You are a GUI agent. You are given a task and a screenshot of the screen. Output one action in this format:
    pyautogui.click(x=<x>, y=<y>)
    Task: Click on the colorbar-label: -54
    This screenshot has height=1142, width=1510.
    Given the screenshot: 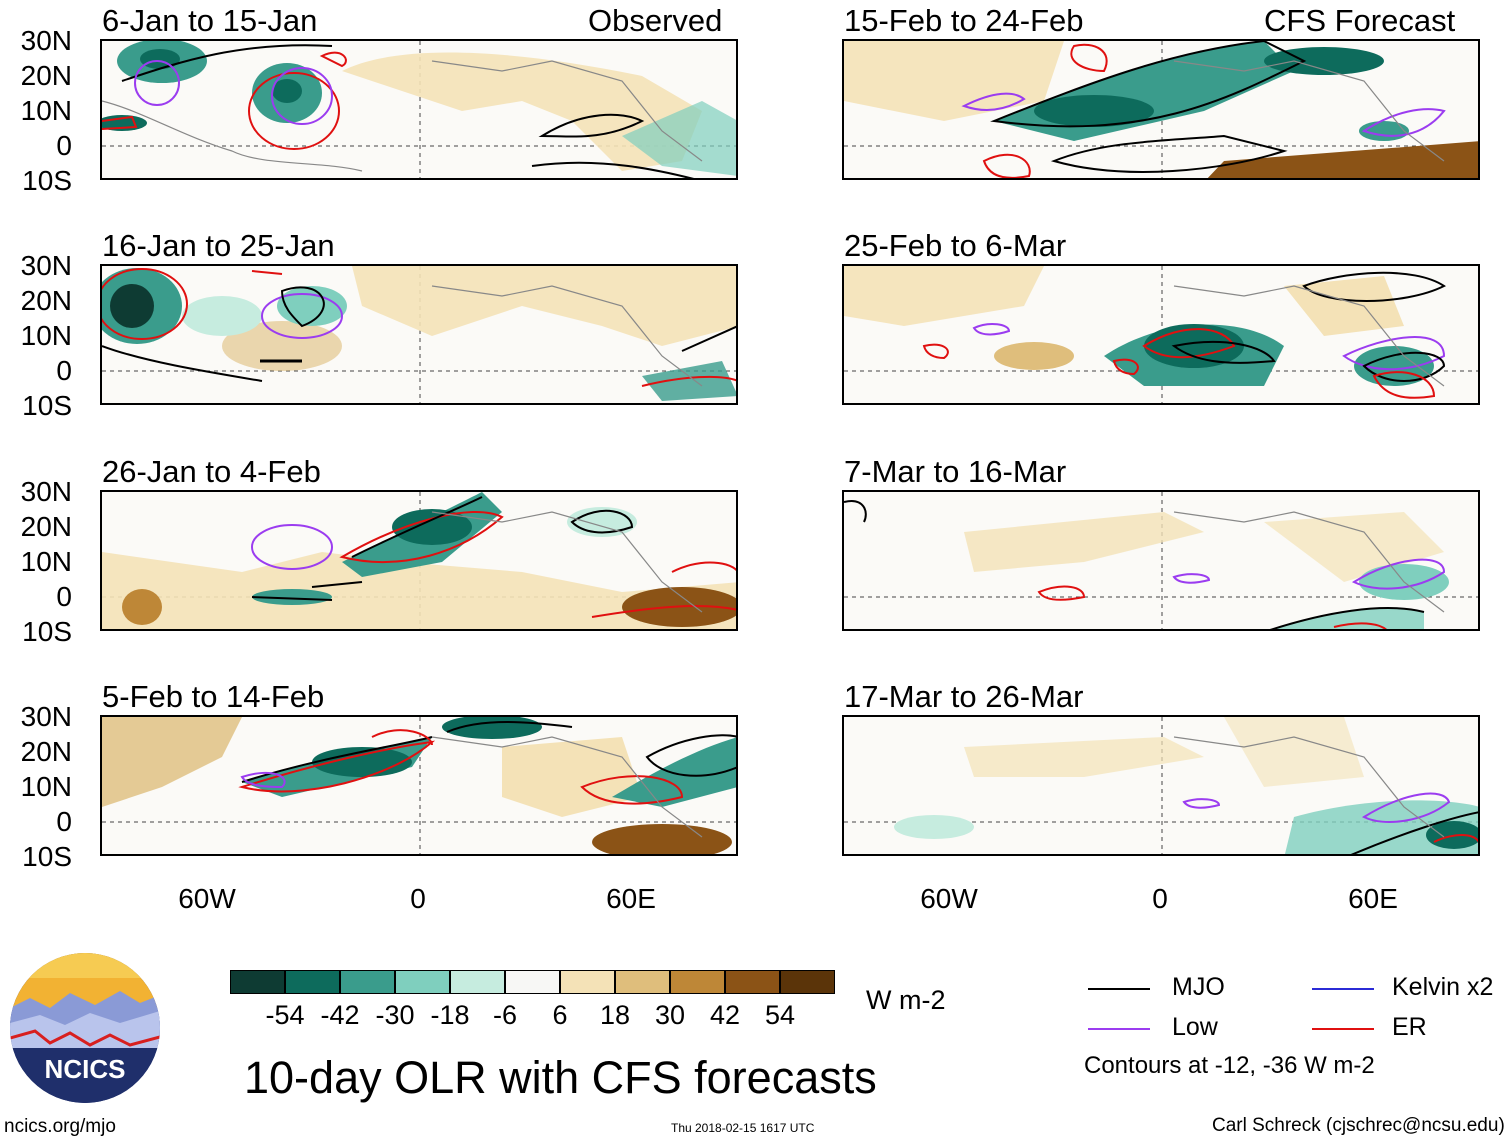 What is the action you would take?
    pyautogui.click(x=285, y=1015)
    